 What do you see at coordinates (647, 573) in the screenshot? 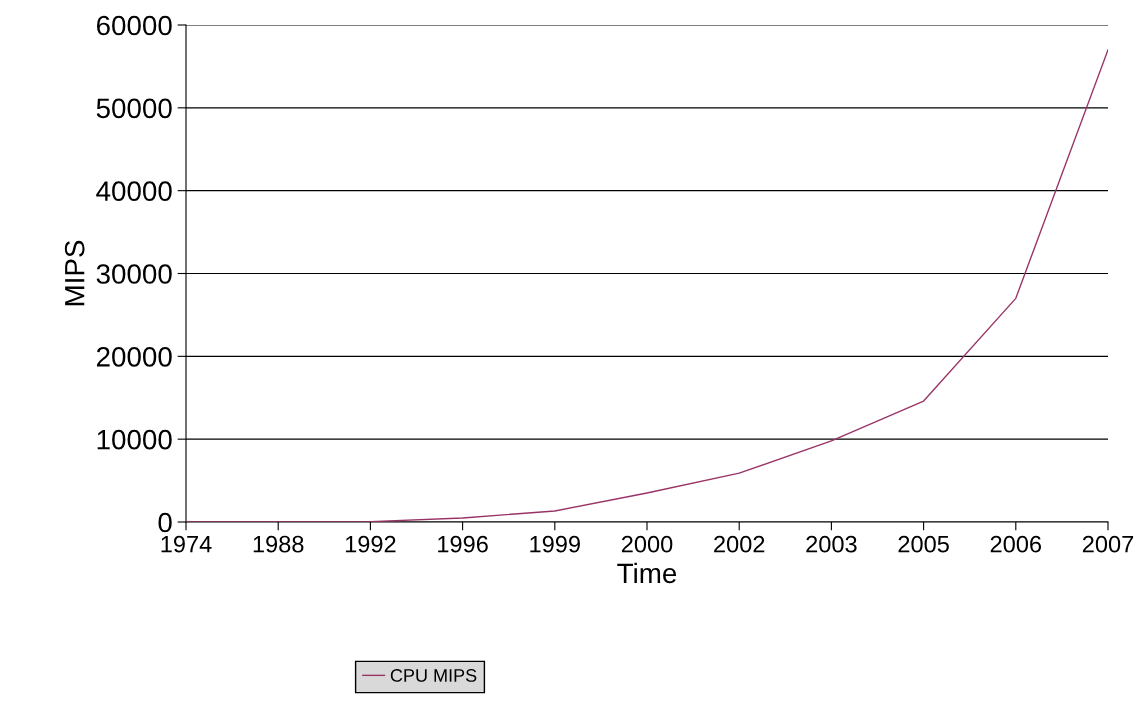
I see `x-axis-title: Time` at bounding box center [647, 573].